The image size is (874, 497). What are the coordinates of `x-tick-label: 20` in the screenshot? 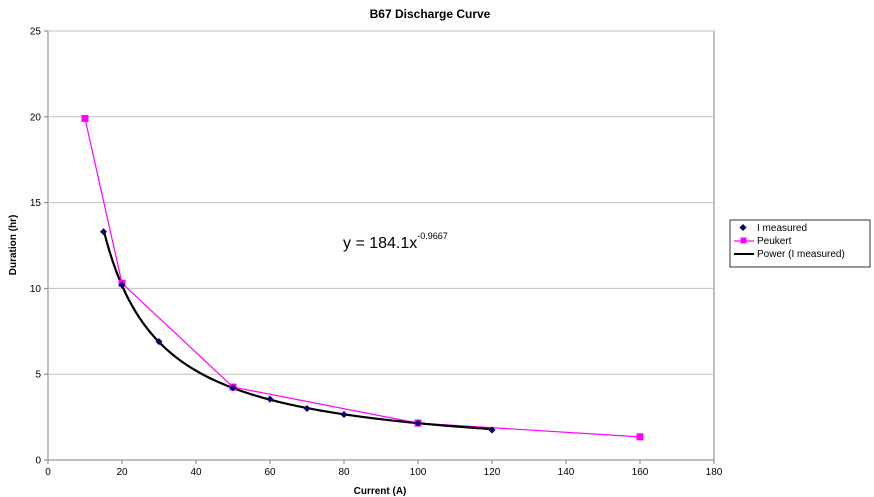 It's located at (122, 472).